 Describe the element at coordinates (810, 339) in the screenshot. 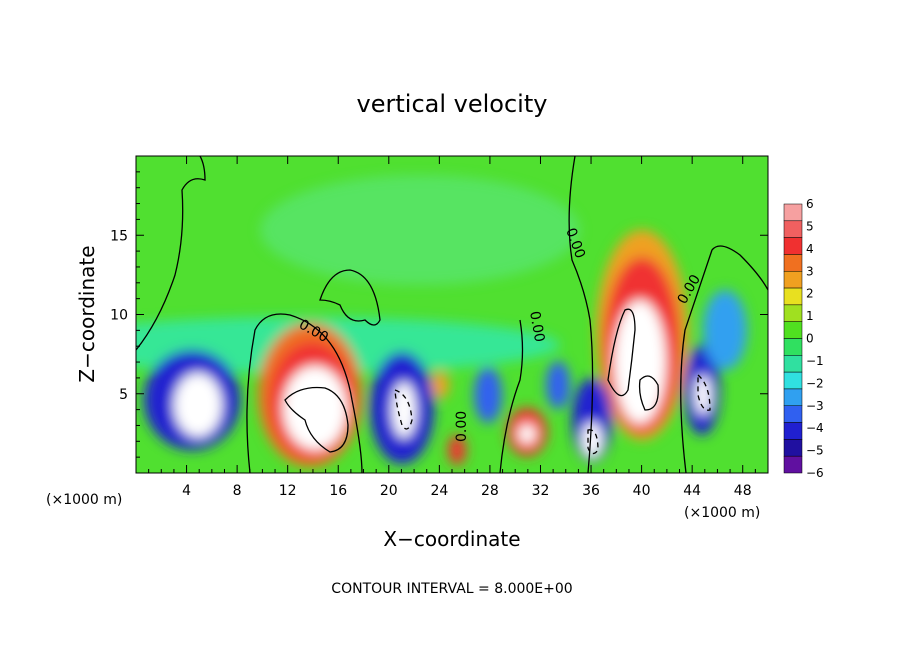

I see `colorbar-tick-label: 0` at that location.